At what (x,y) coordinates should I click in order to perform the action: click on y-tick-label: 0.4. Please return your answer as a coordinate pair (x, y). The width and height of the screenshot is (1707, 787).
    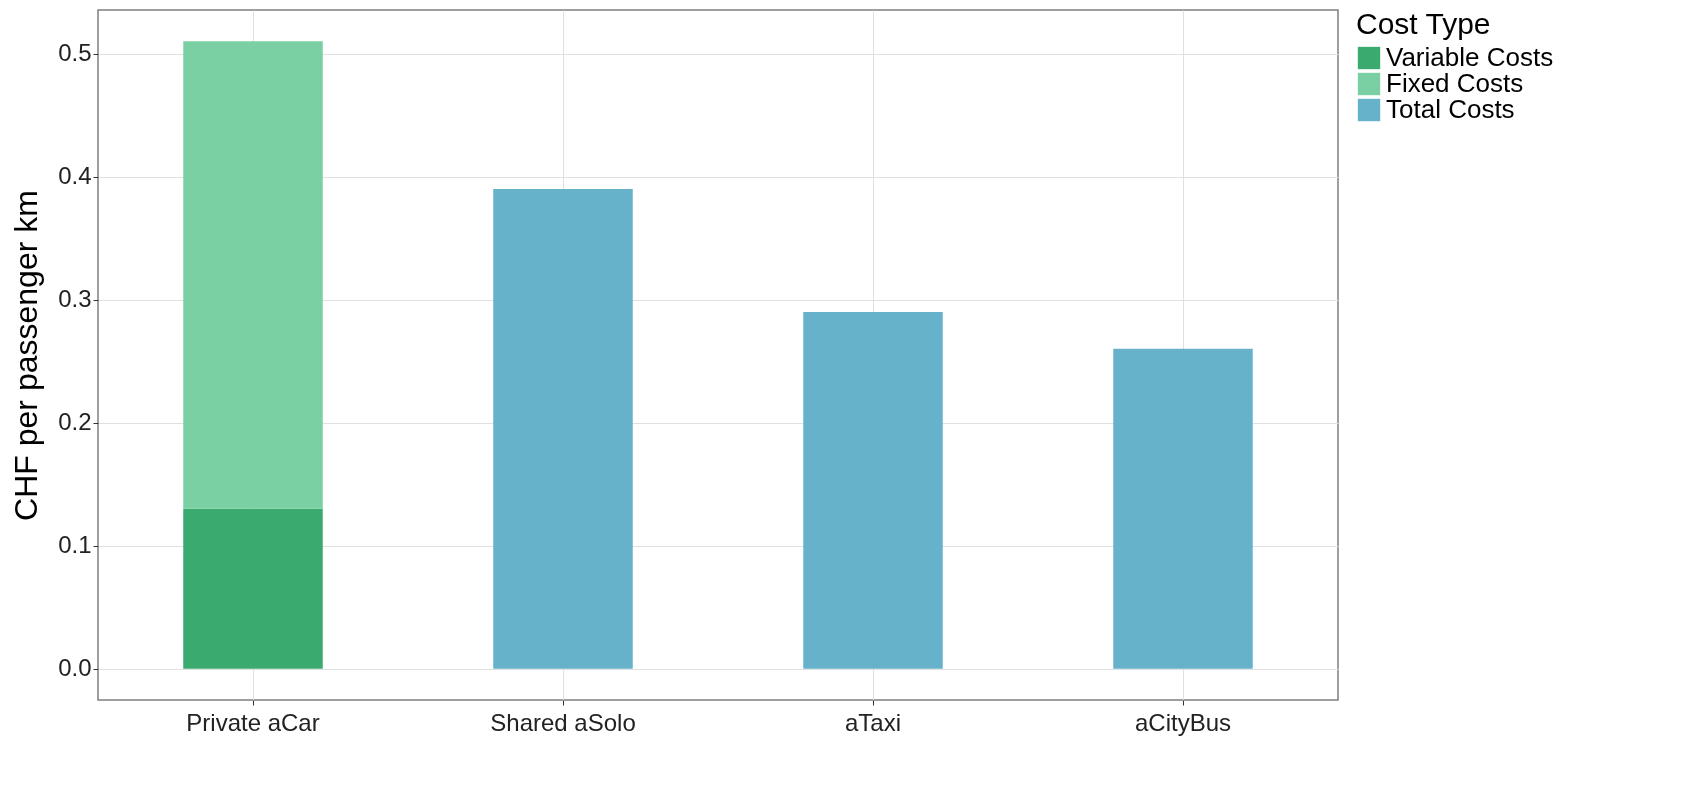
    Looking at the image, I should click on (75, 176).